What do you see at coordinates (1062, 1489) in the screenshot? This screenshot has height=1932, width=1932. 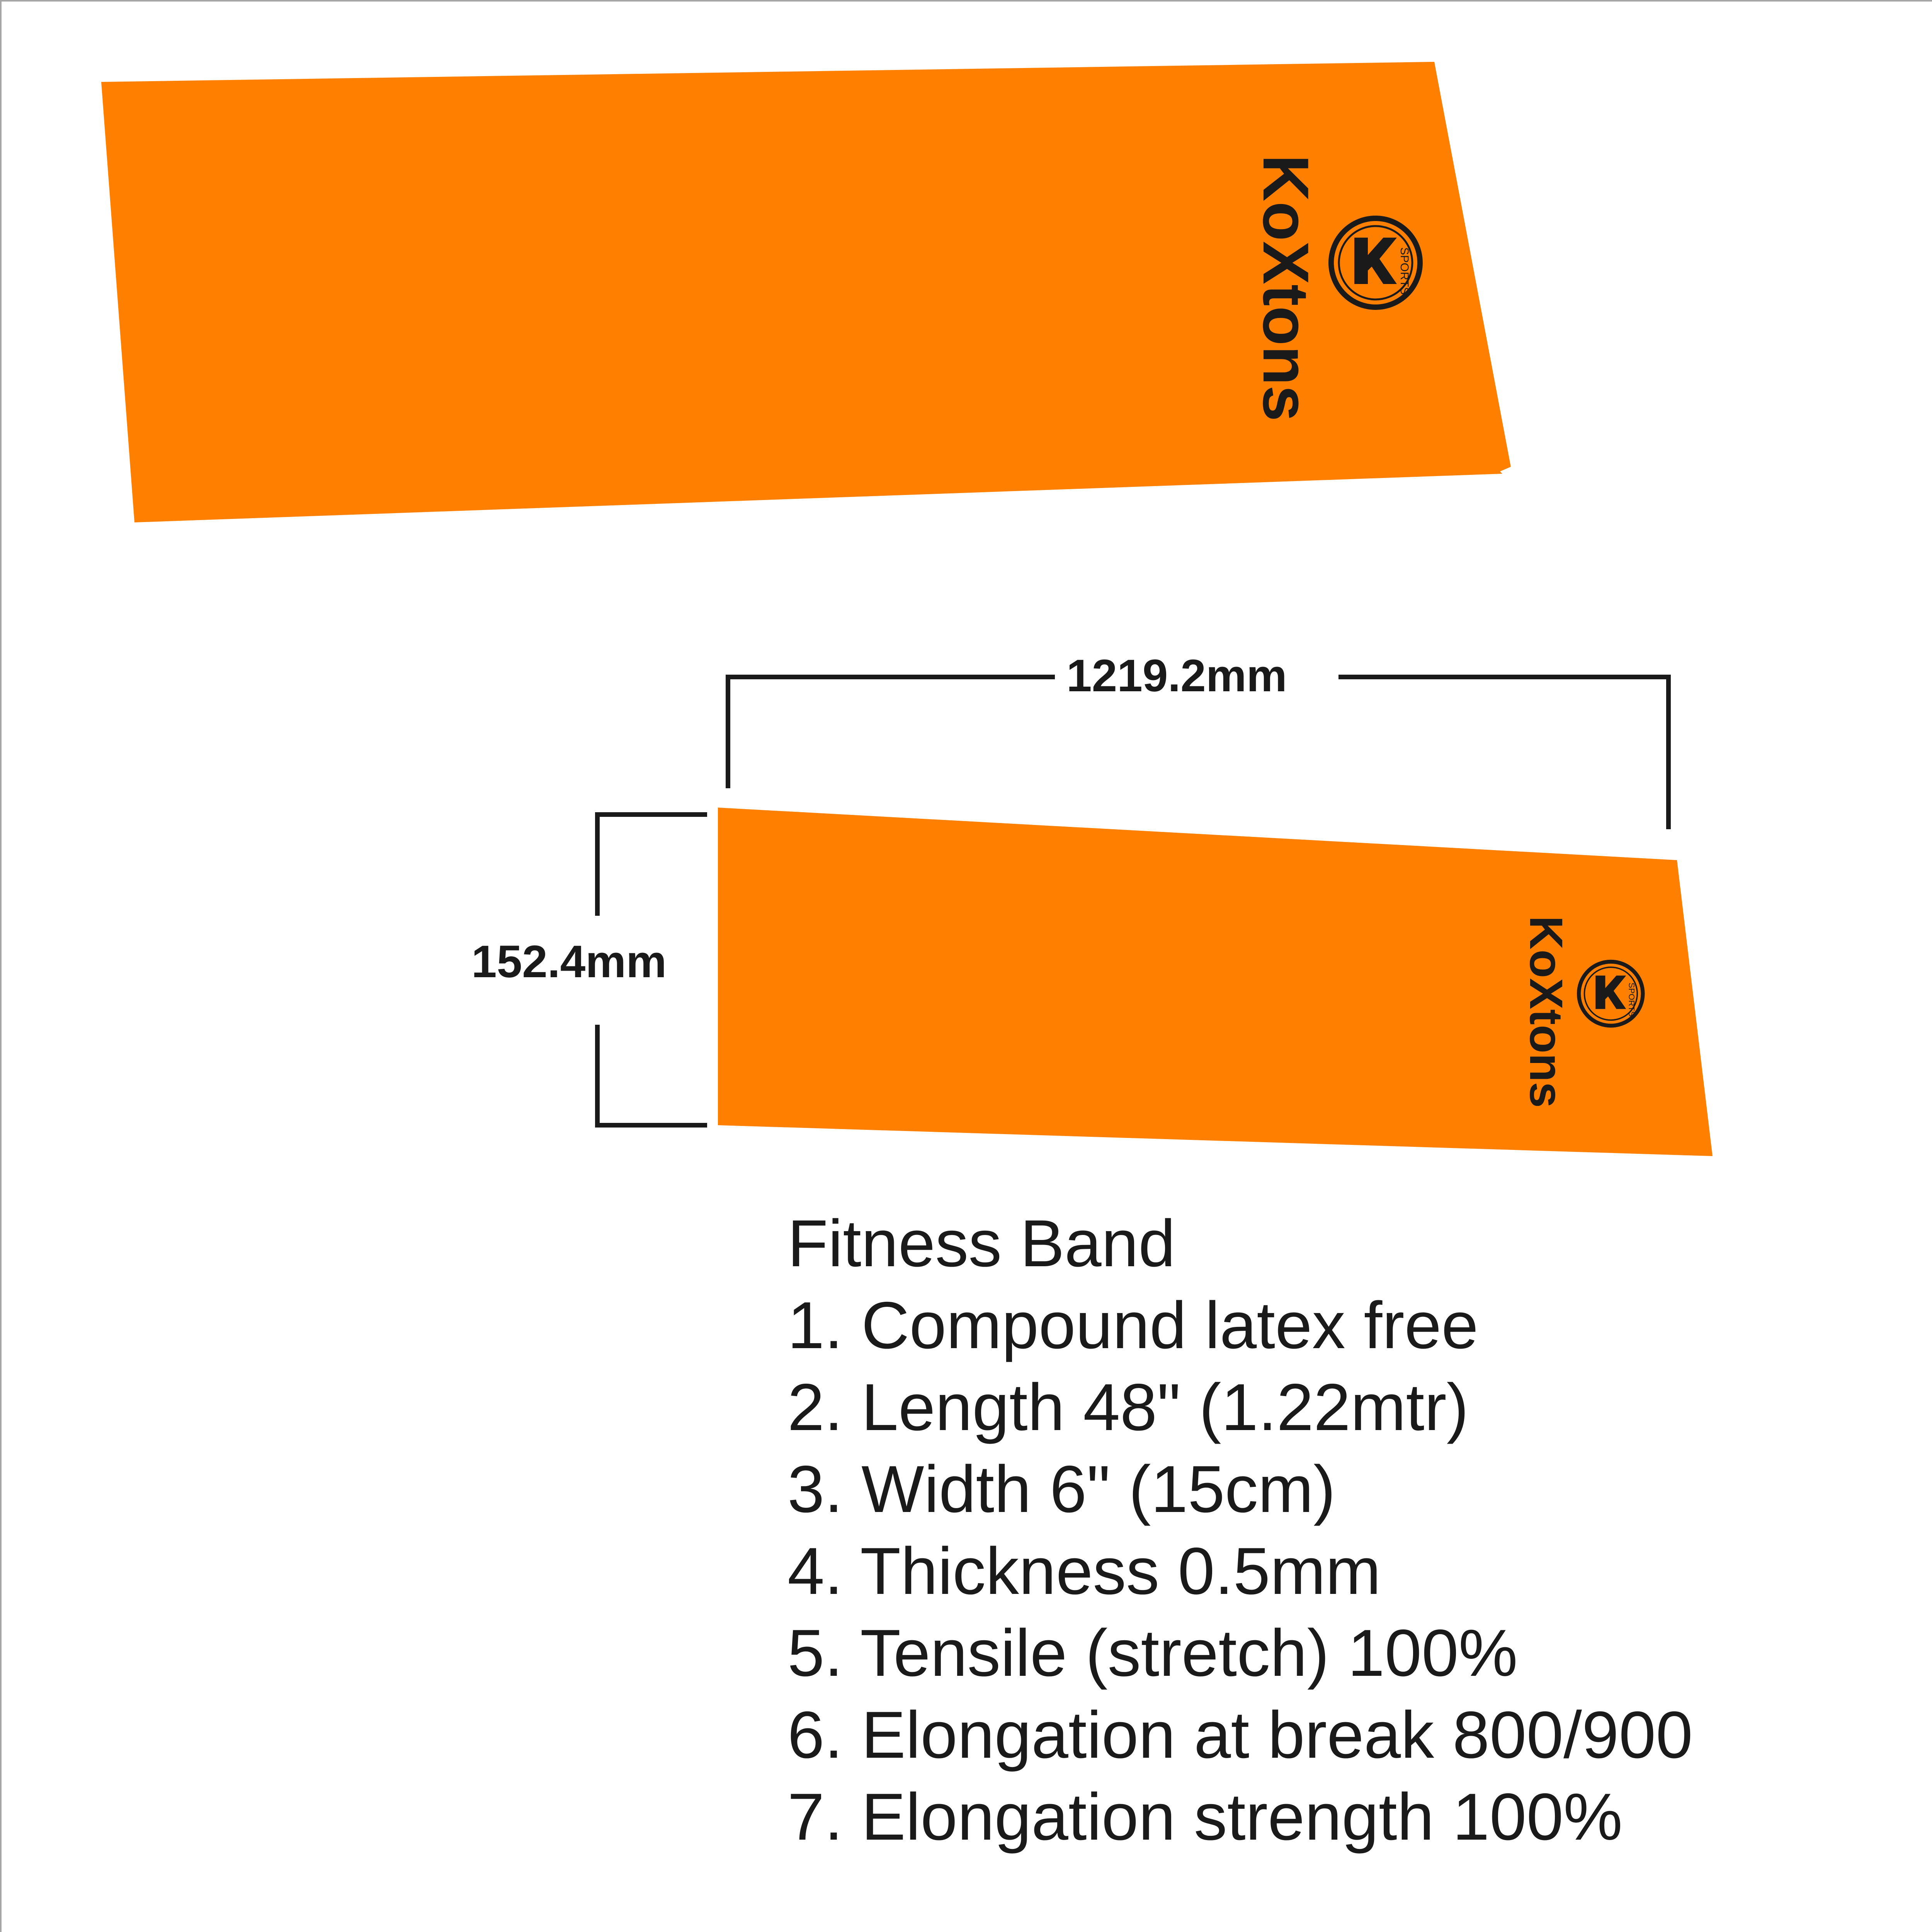 I see `spec-item: 3. Width 6" (15cm)` at bounding box center [1062, 1489].